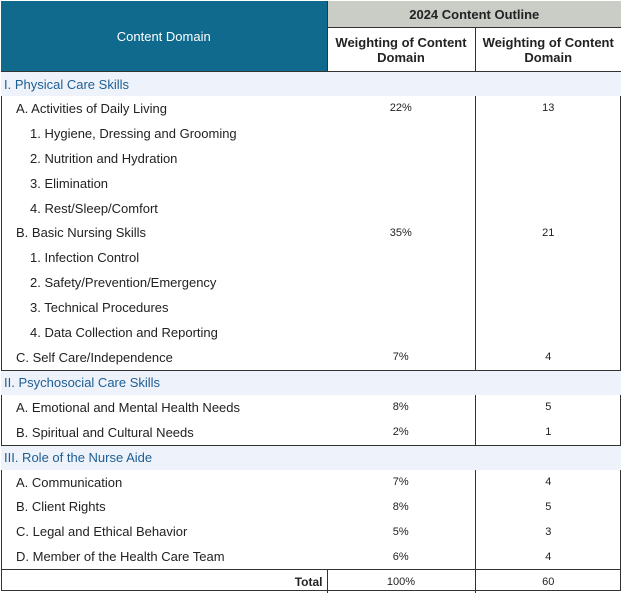 The height and width of the screenshot is (593, 624). What do you see at coordinates (104, 158) in the screenshot?
I see `domain-label: 2. Nutrition and Hydration` at bounding box center [104, 158].